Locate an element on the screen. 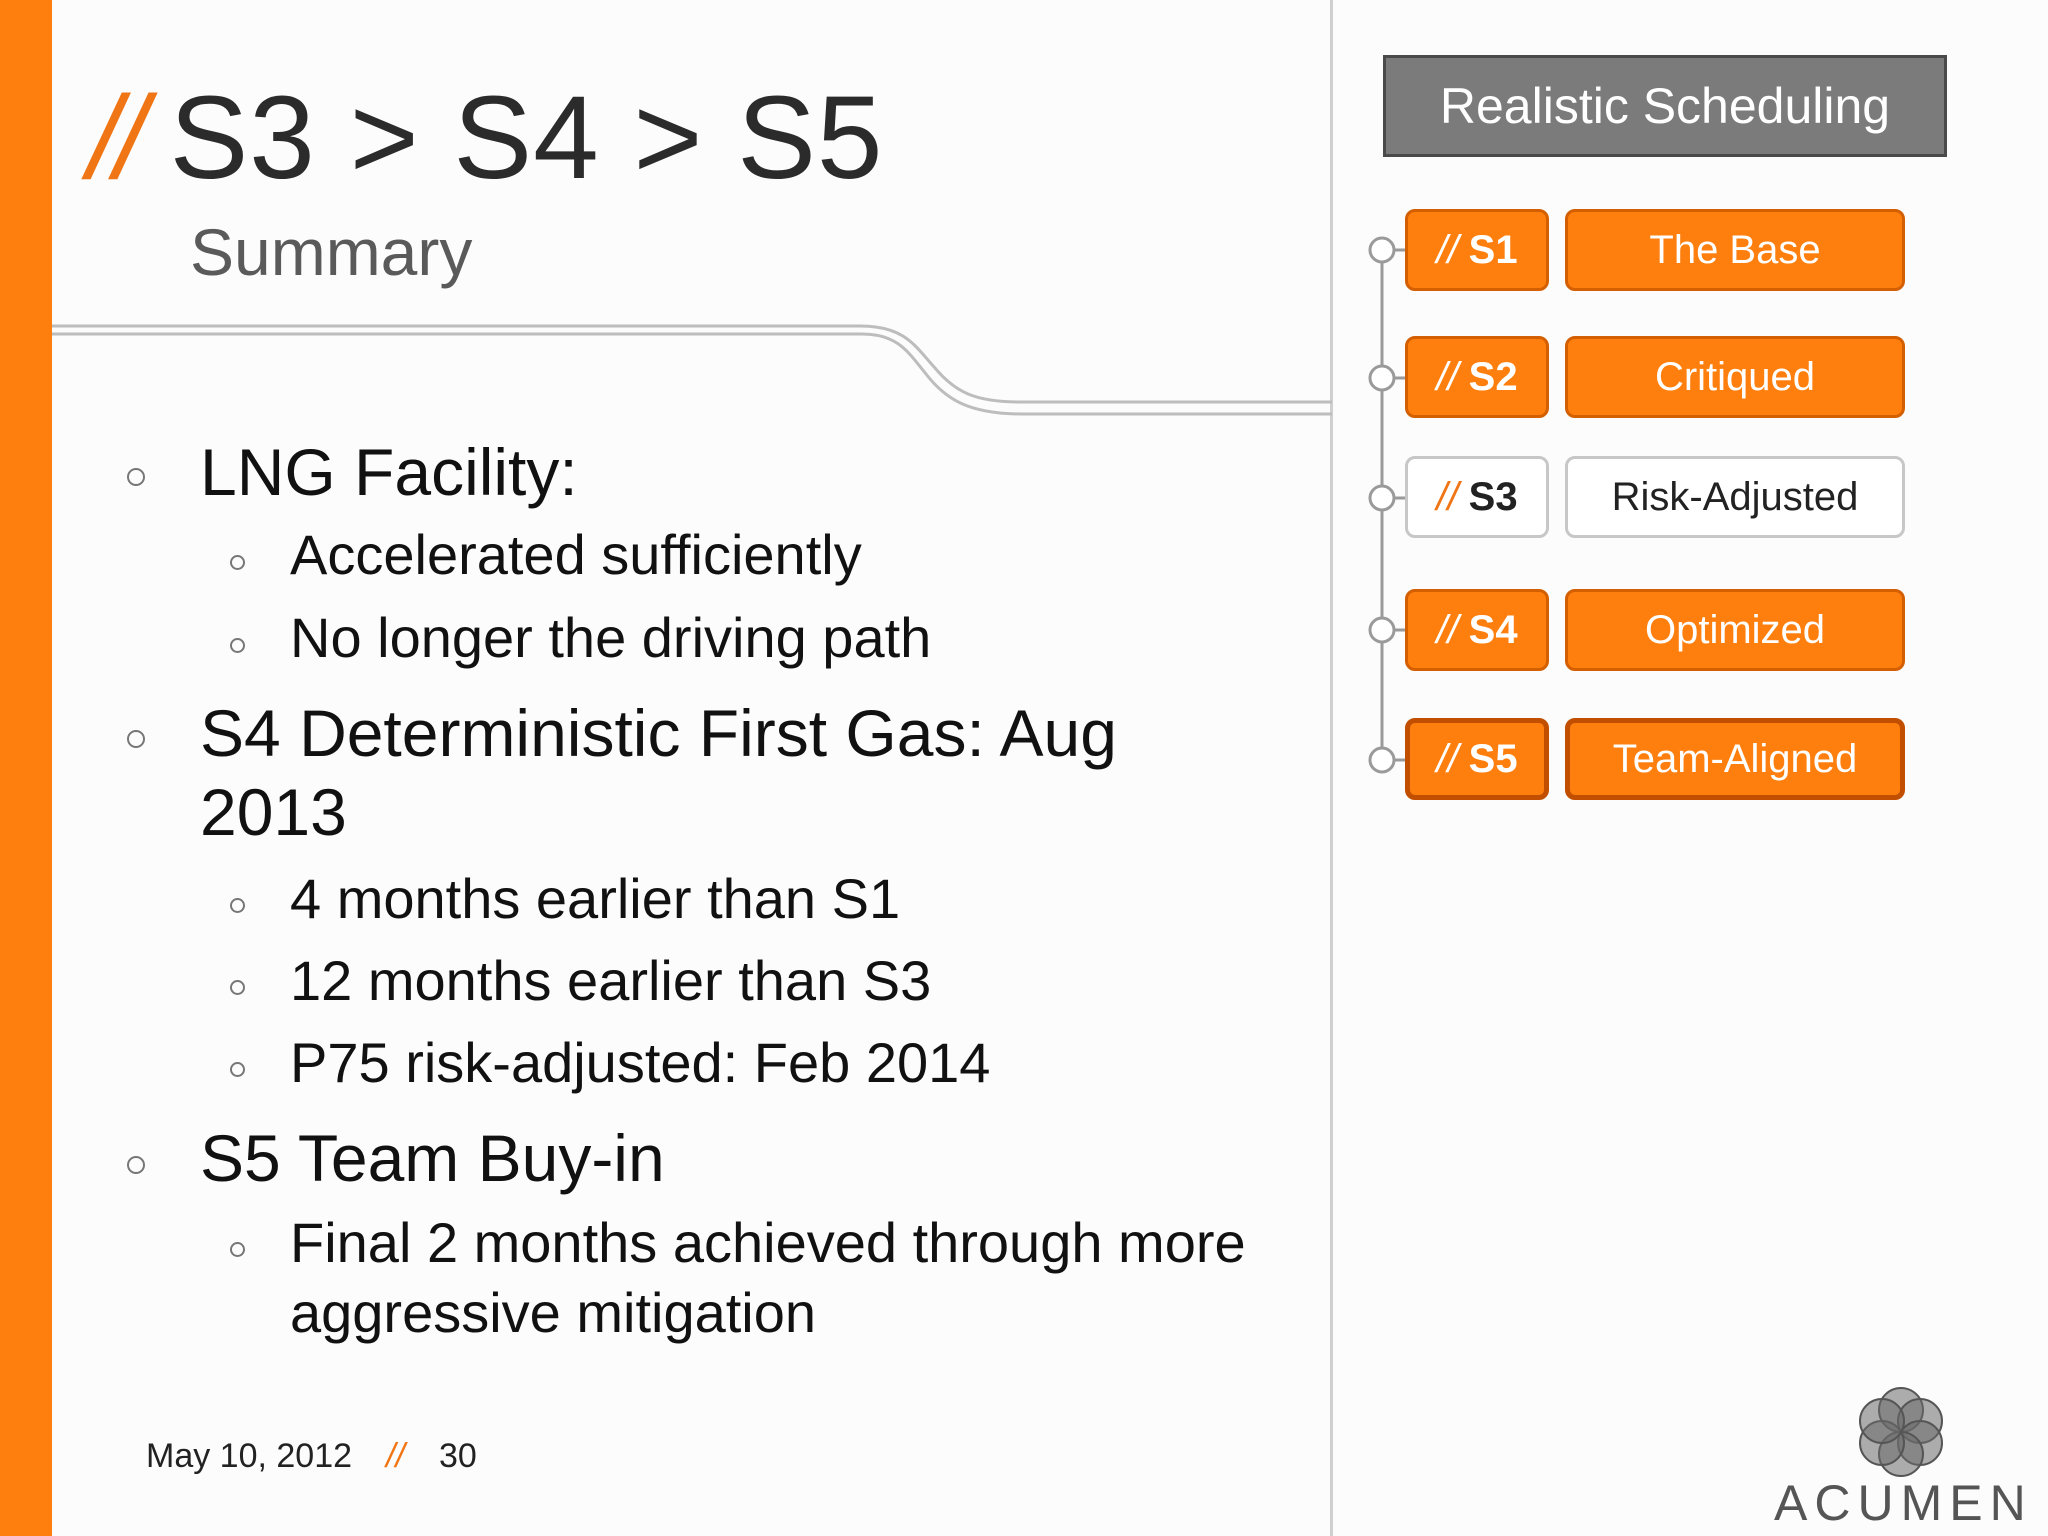 Image resolution: width=2048 pixels, height=1536 pixels. slide-title: // S3 > S4 > S5 is located at coordinates (486, 138).